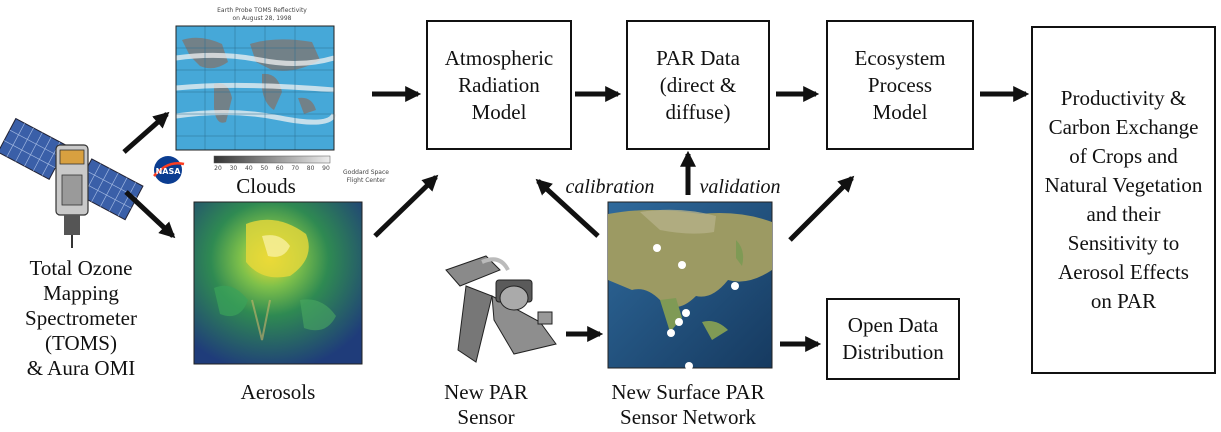 The image size is (1221, 432). What do you see at coordinates (366, 180) in the screenshot?
I see `map-credit-line2: Flight Center` at bounding box center [366, 180].